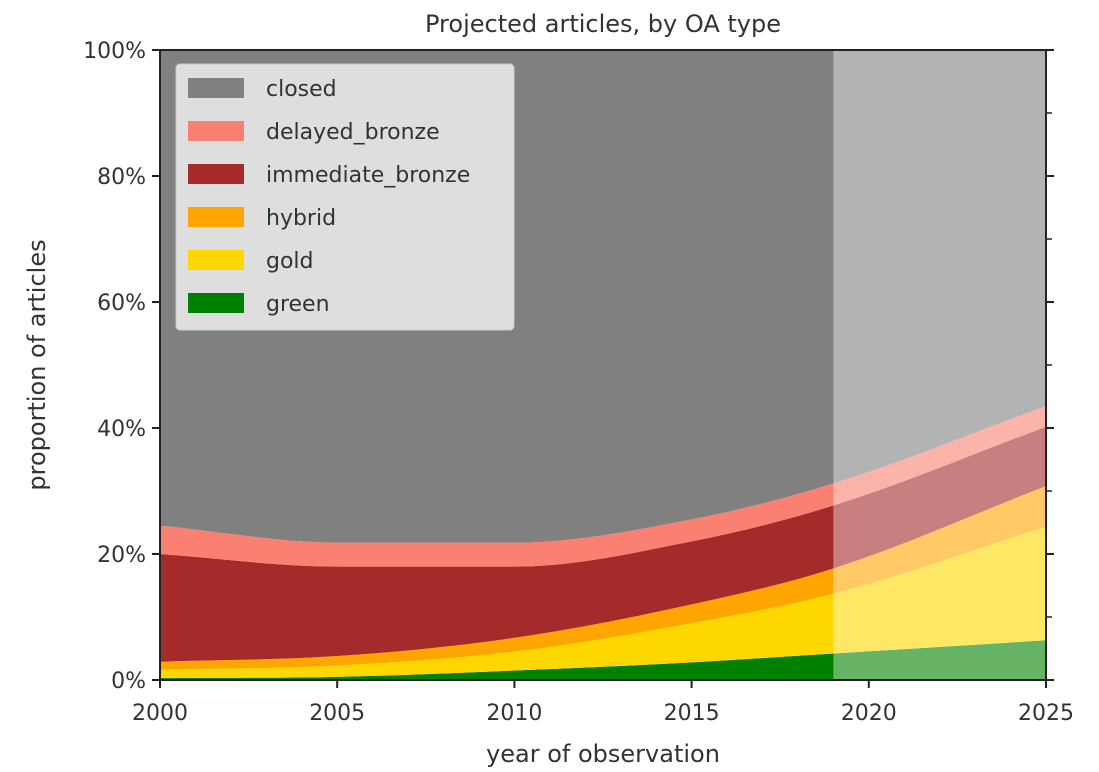  What do you see at coordinates (121, 555) in the screenshot?
I see `y-tick-label: 20%` at bounding box center [121, 555].